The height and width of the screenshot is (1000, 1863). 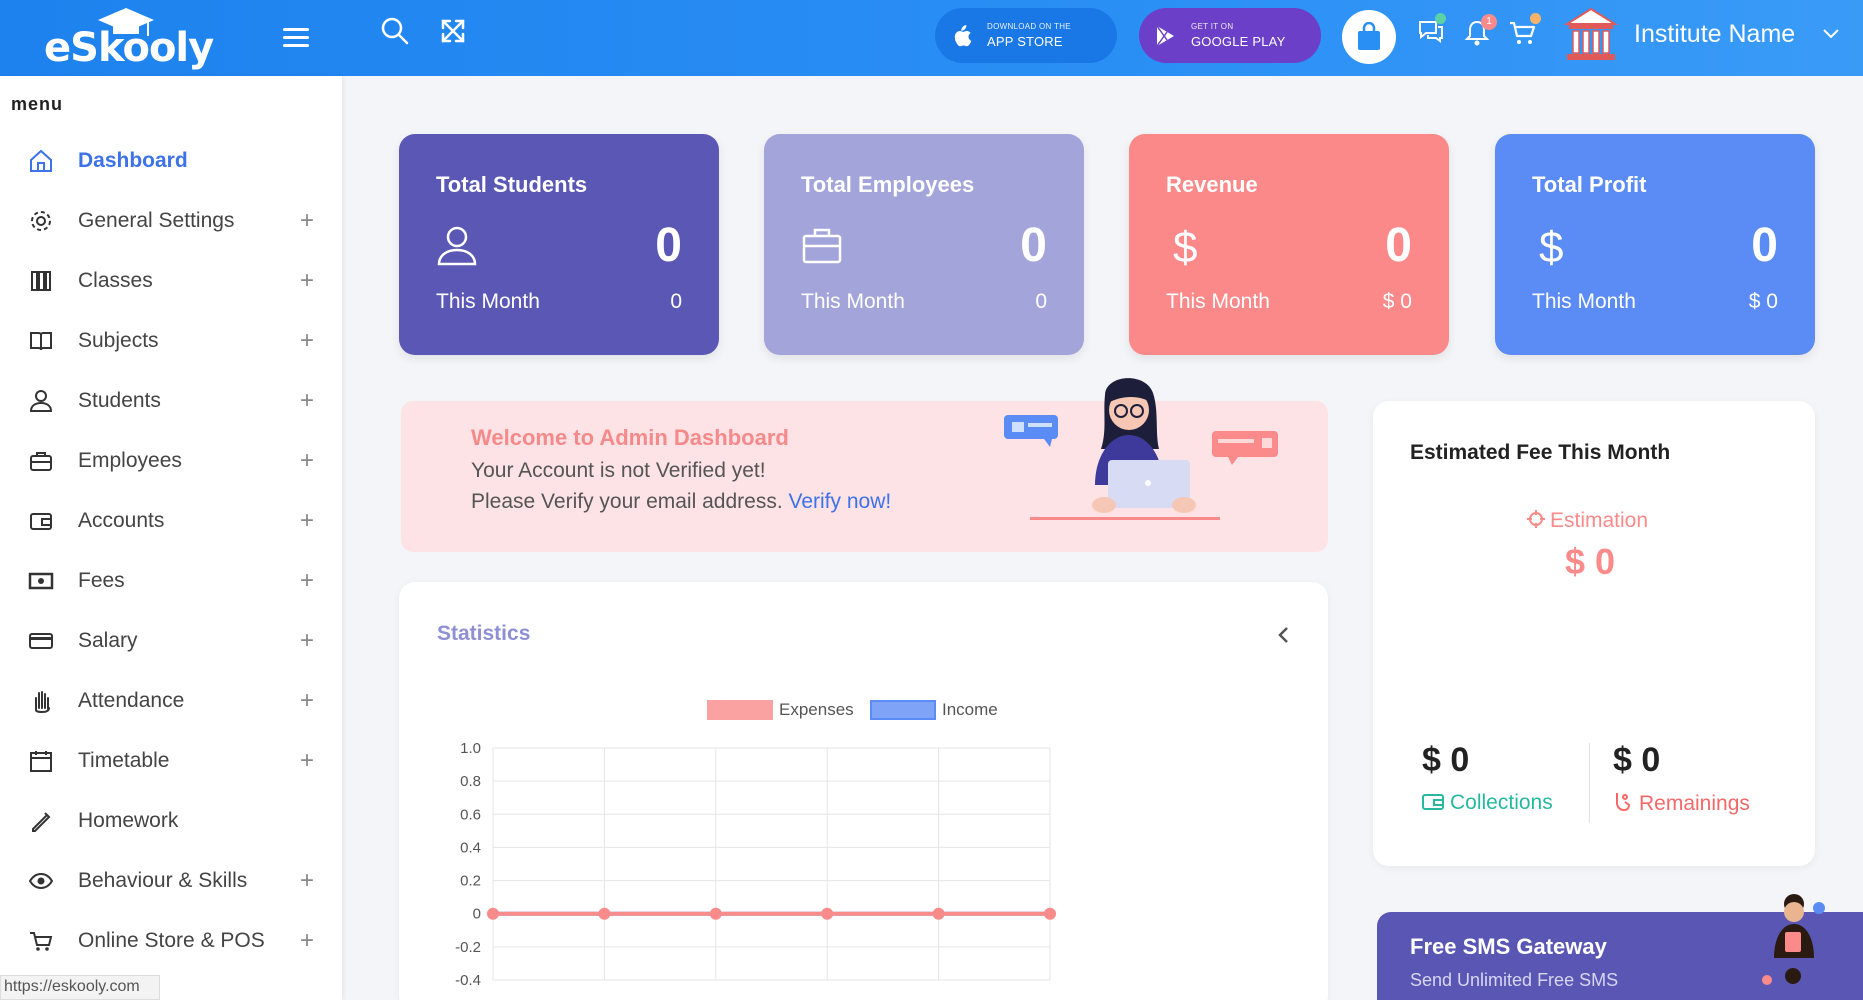 What do you see at coordinates (171, 821) in the screenshot?
I see `sidebar-item-homework: Homework` at bounding box center [171, 821].